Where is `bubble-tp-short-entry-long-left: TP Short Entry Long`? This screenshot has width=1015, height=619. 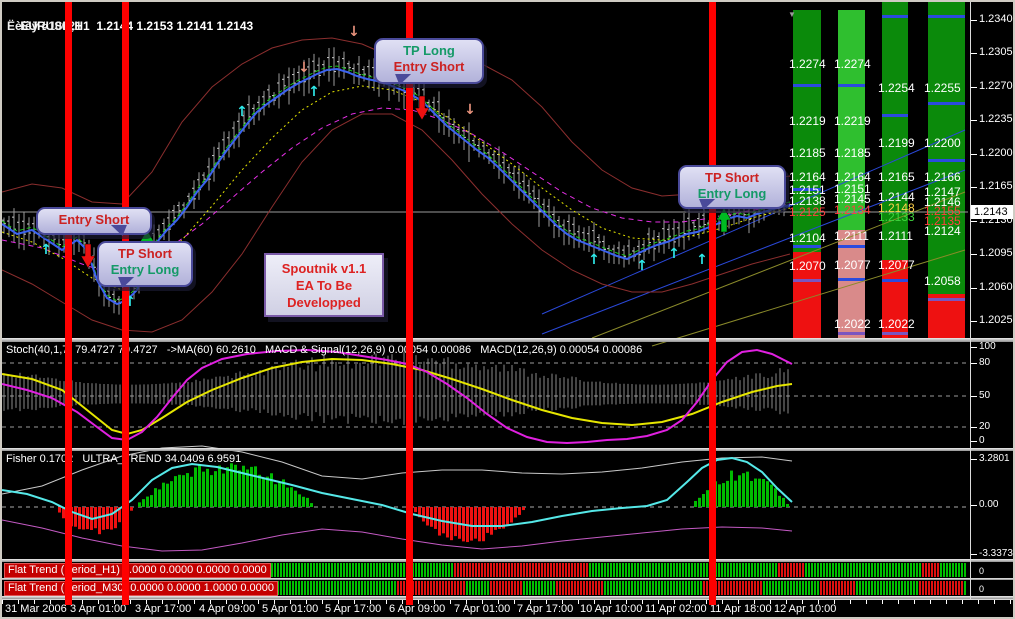 bubble-tp-short-entry-long-left: TP Short Entry Long is located at coordinates (145, 264).